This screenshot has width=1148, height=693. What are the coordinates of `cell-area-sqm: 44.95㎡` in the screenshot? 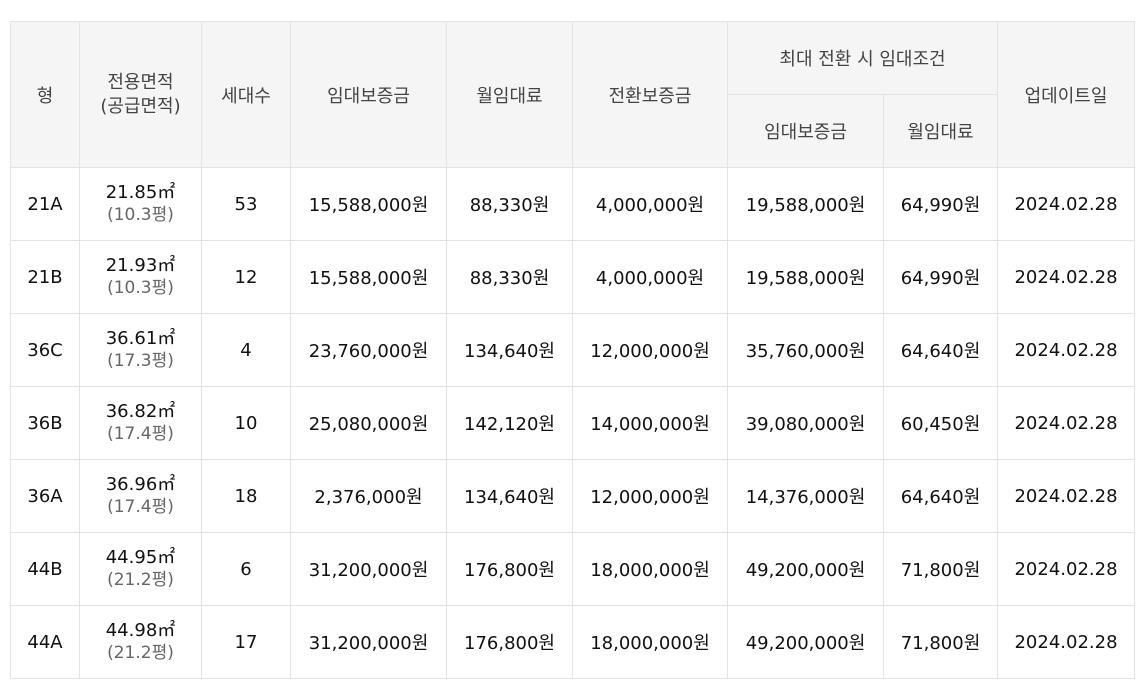 It's located at (140, 557).